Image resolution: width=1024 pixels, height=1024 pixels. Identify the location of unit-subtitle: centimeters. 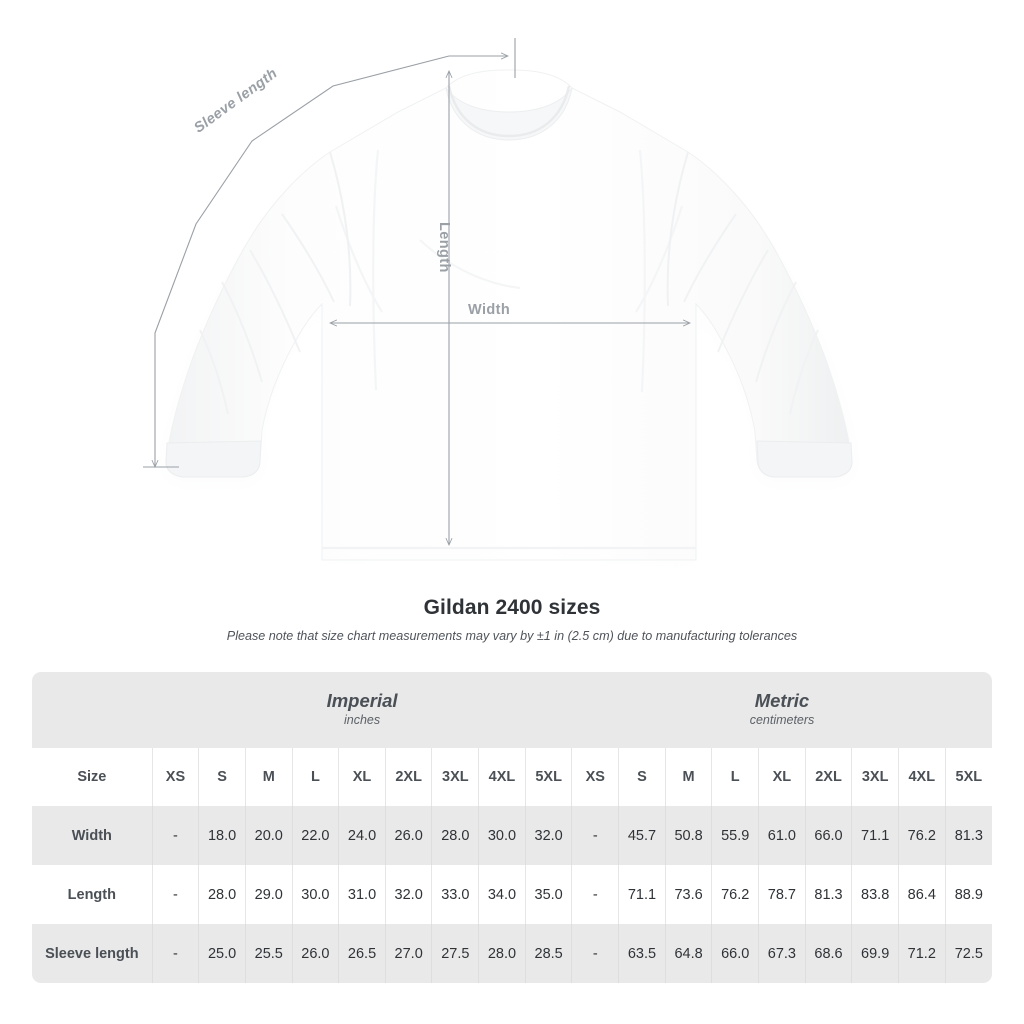
(782, 720).